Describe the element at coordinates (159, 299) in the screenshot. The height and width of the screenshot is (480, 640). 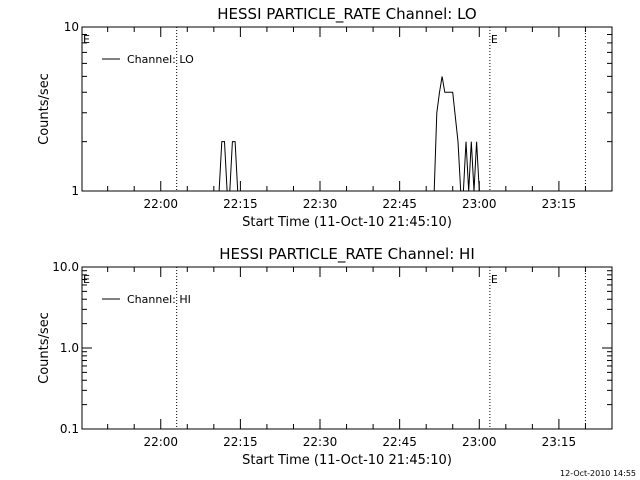
I see `legend-label: Channel: HI` at that location.